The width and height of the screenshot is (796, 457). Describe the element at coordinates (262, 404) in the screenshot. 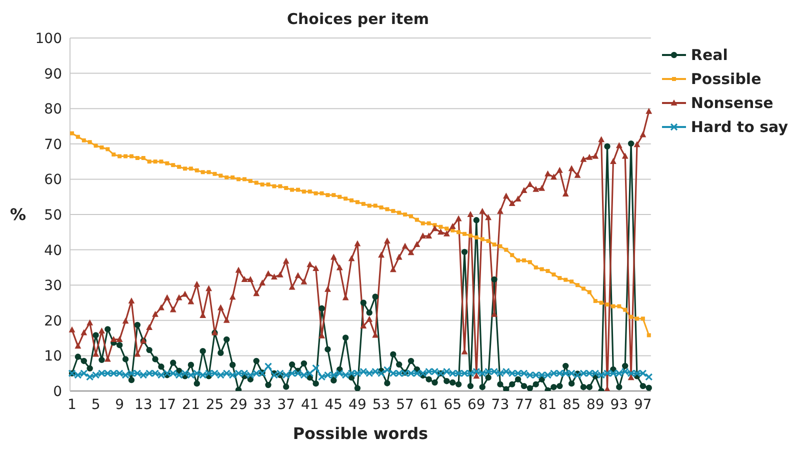

I see `x-tick-label: 33` at that location.